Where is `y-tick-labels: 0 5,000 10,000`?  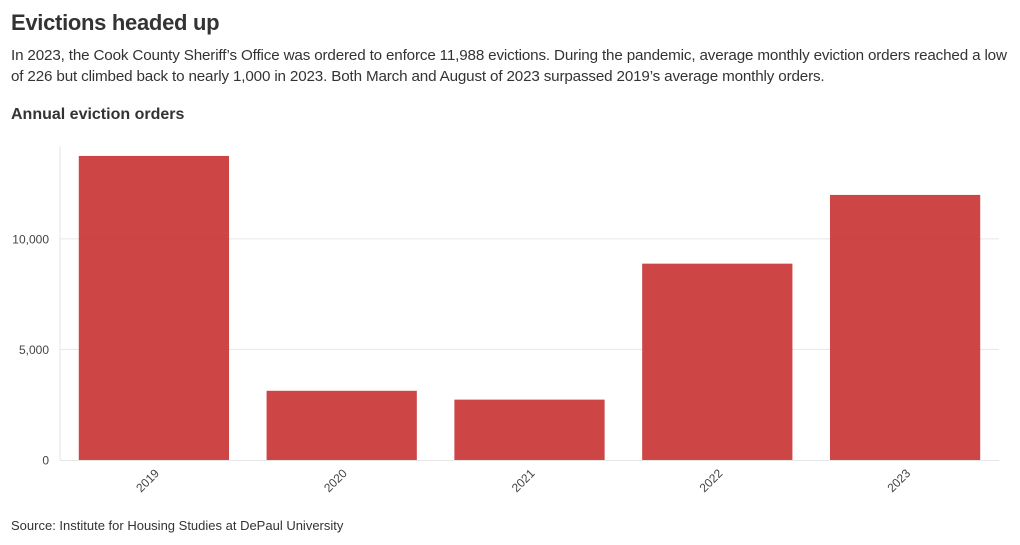 y-tick-labels: 0 5,000 10,000 is located at coordinates (30, 349).